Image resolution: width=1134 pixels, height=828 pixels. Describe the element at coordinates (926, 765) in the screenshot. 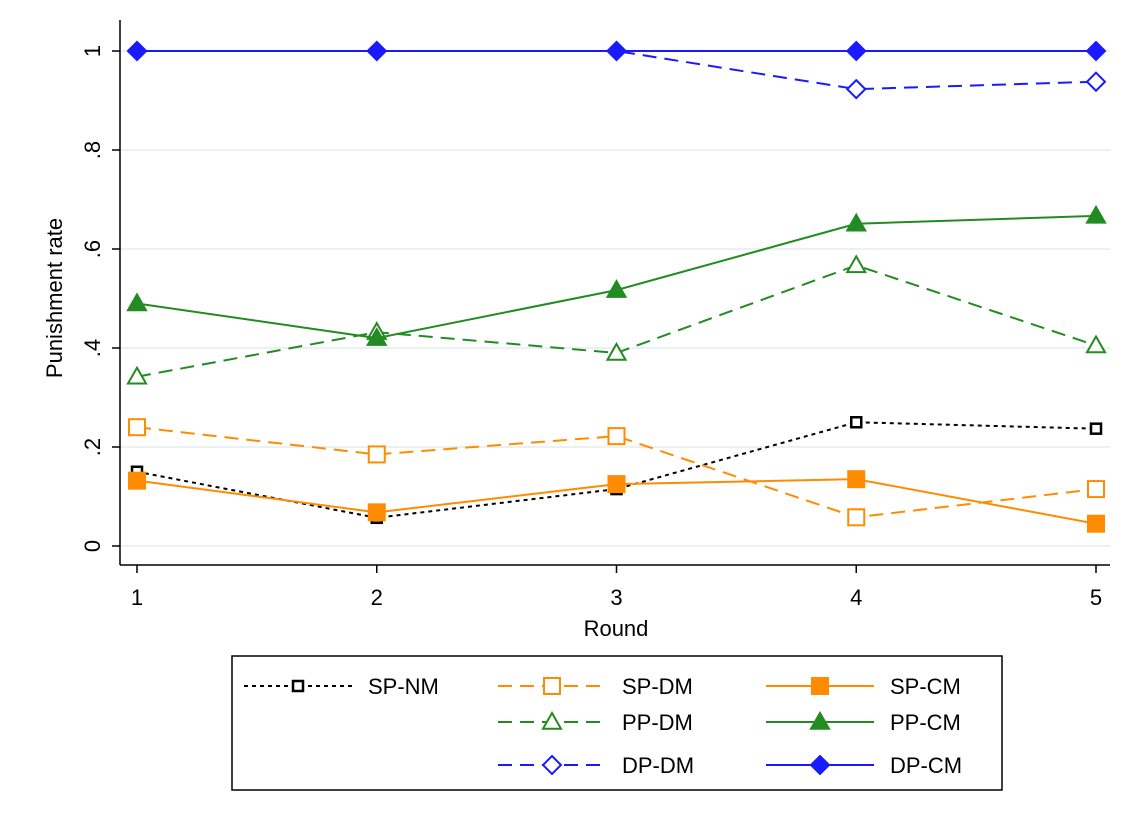

I see `legend-label: DP-CM` at that location.